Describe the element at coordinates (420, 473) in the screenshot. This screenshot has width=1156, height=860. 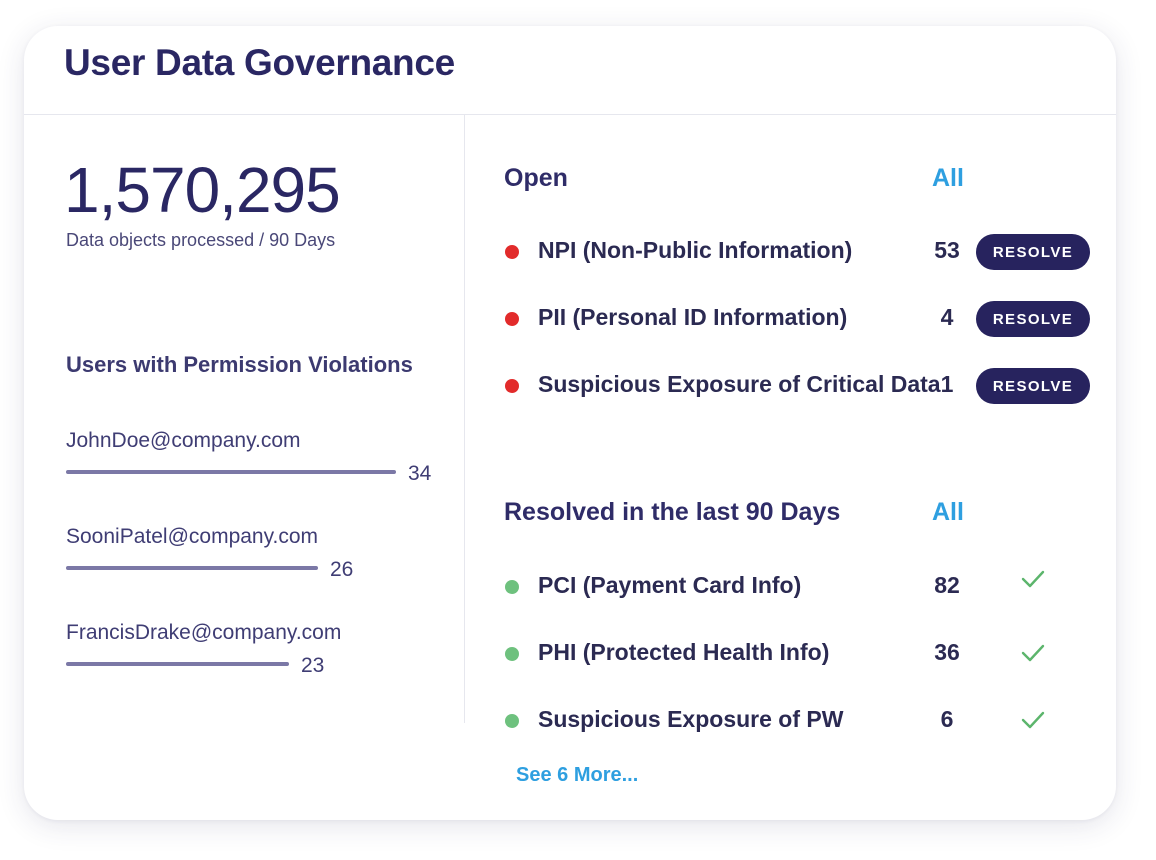
I see `violation-user-count: 34` at that location.